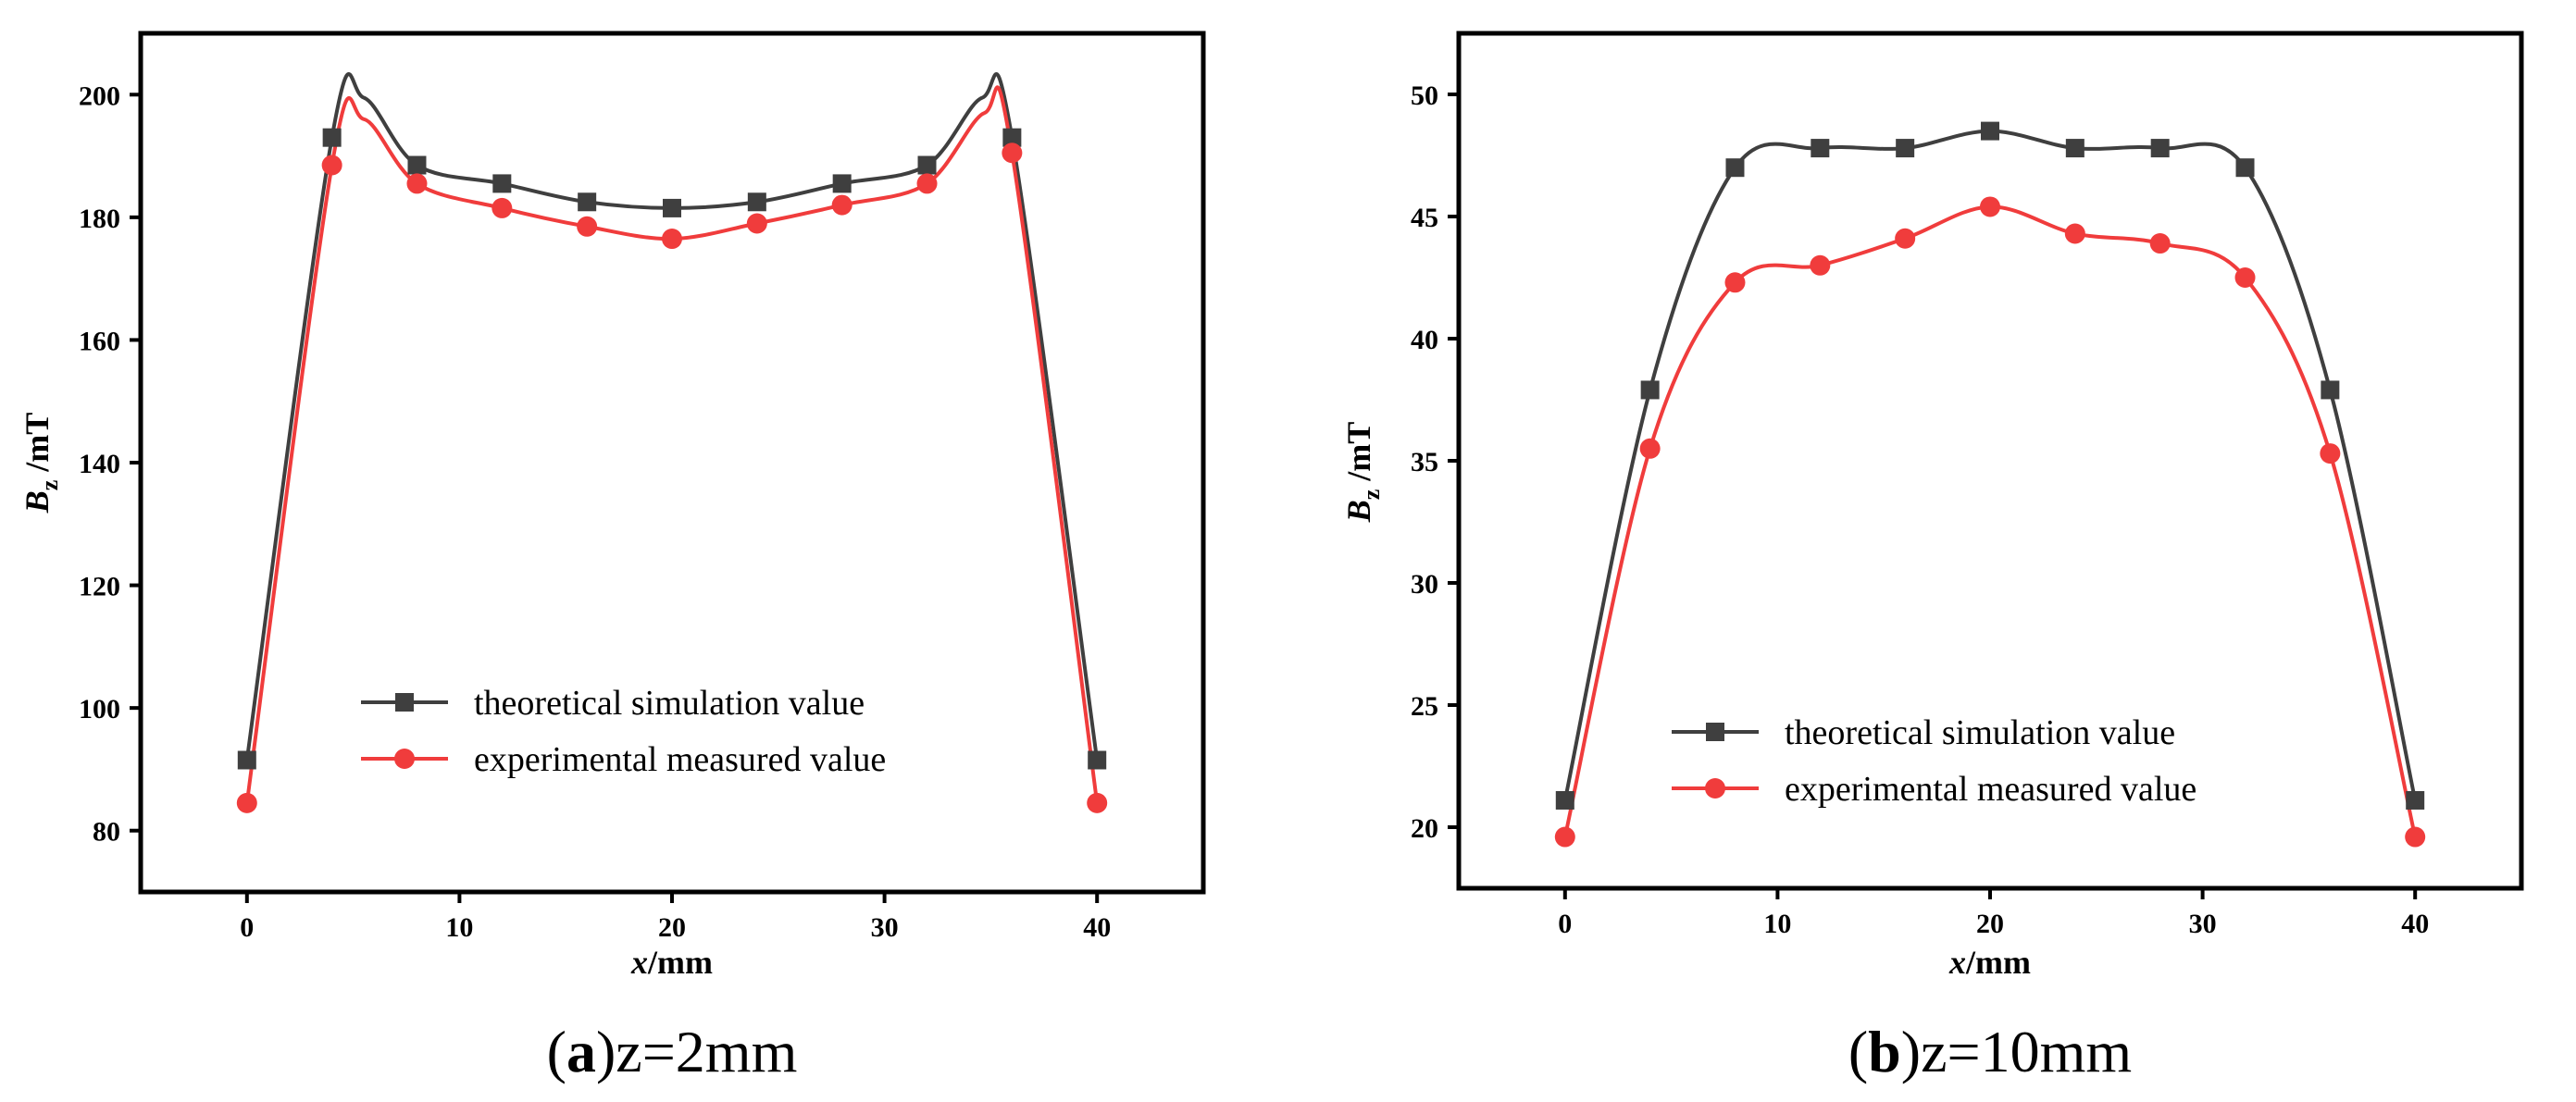 This screenshot has width=2576, height=1102. What do you see at coordinates (1424, 706) in the screenshot?
I see `y-tick-label: 25` at bounding box center [1424, 706].